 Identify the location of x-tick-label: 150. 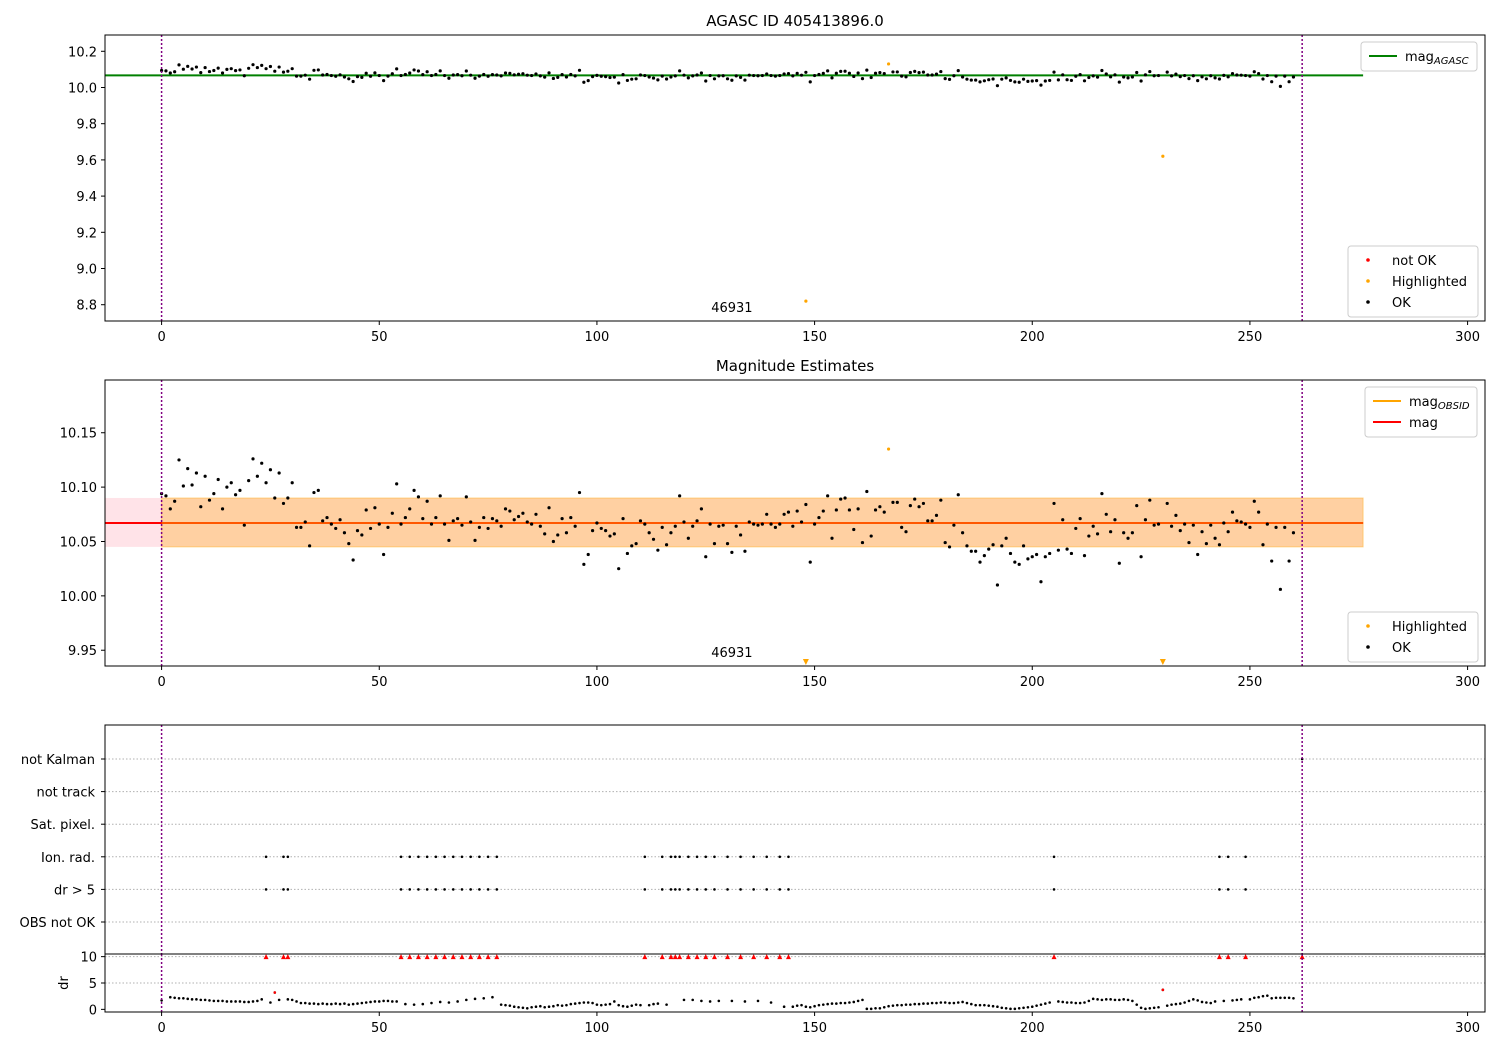
(814, 337).